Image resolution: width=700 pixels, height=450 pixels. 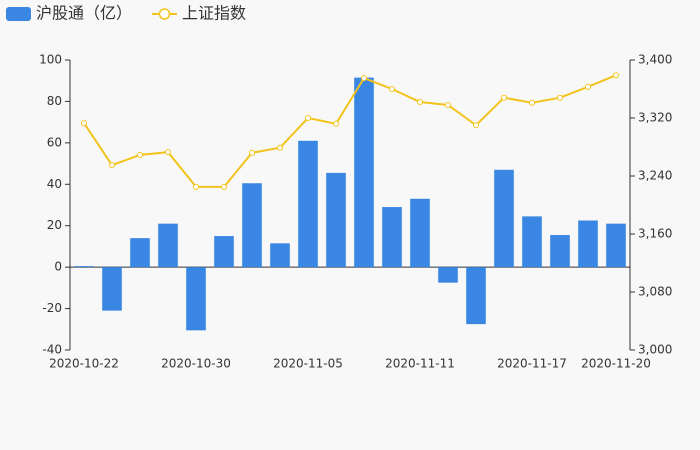 What do you see at coordinates (84, 364) in the screenshot?
I see `x-tick-label: 2020-10-22` at bounding box center [84, 364].